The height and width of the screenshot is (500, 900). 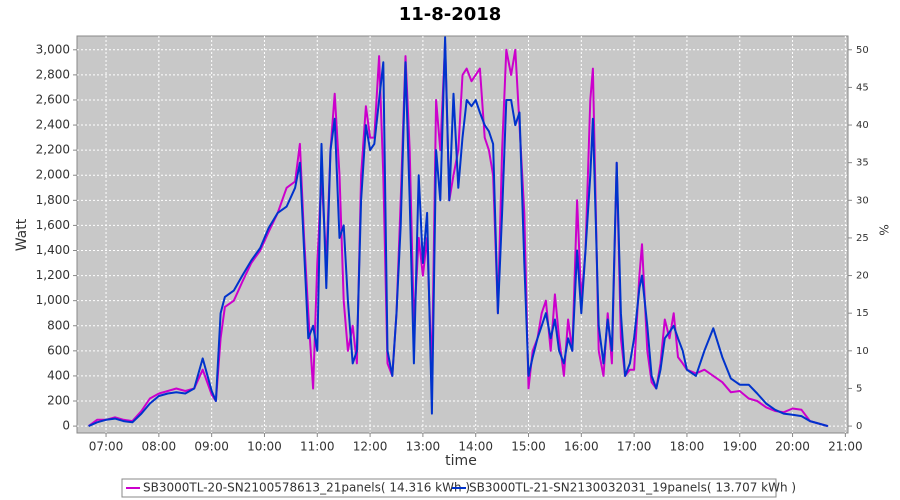 What do you see at coordinates (106, 447) in the screenshot?
I see `x-tick-label: 07:00` at bounding box center [106, 447].